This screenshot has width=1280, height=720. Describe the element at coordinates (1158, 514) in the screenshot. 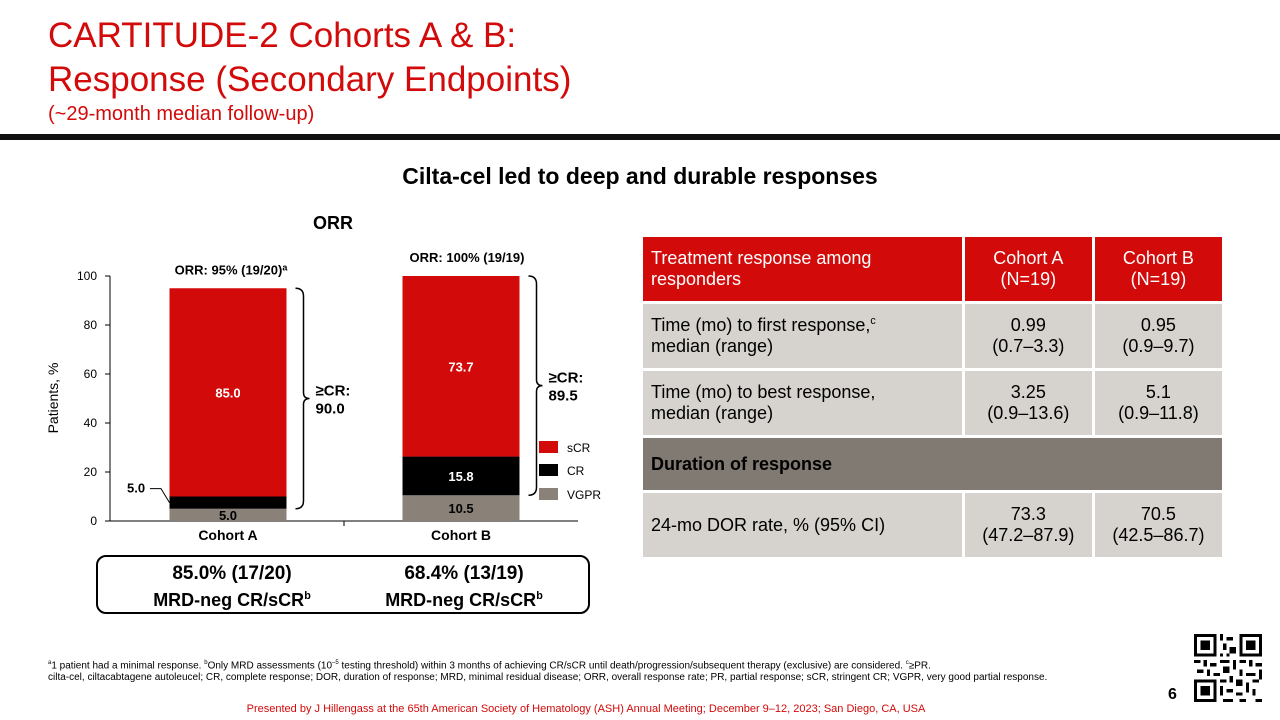

I see `cell-value: 70.5` at that location.